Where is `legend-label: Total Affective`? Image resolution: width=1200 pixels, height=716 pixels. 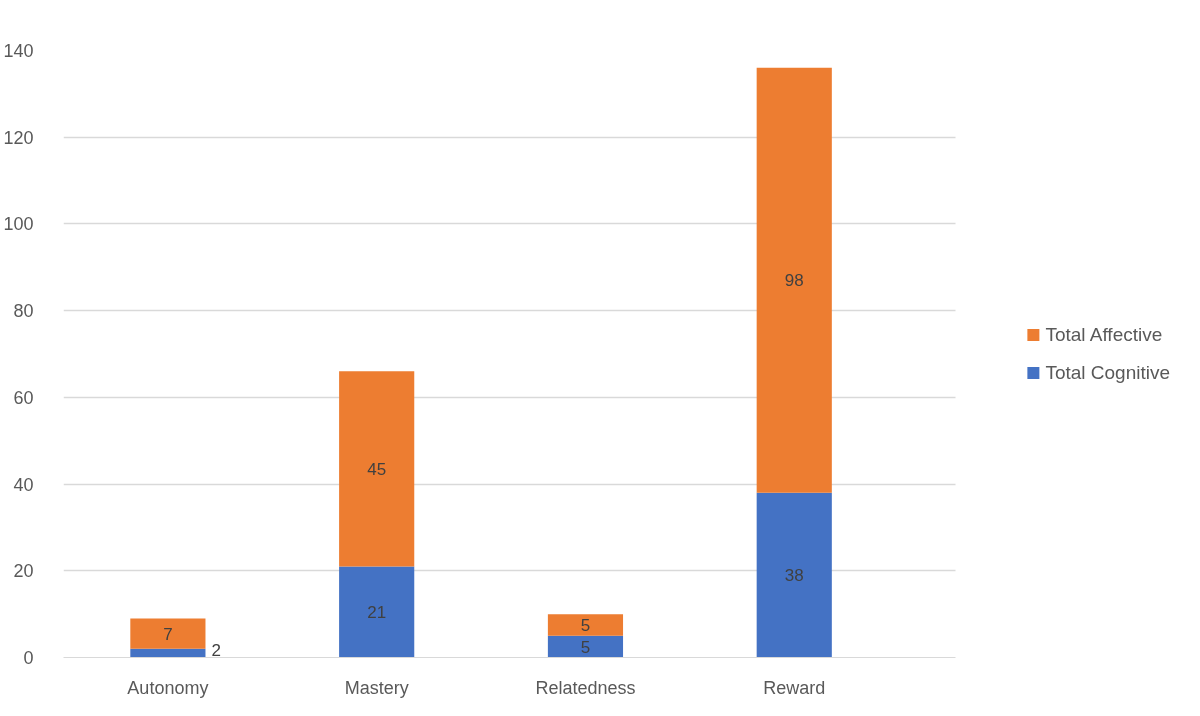
legend-label: Total Affective is located at coordinates (1104, 334).